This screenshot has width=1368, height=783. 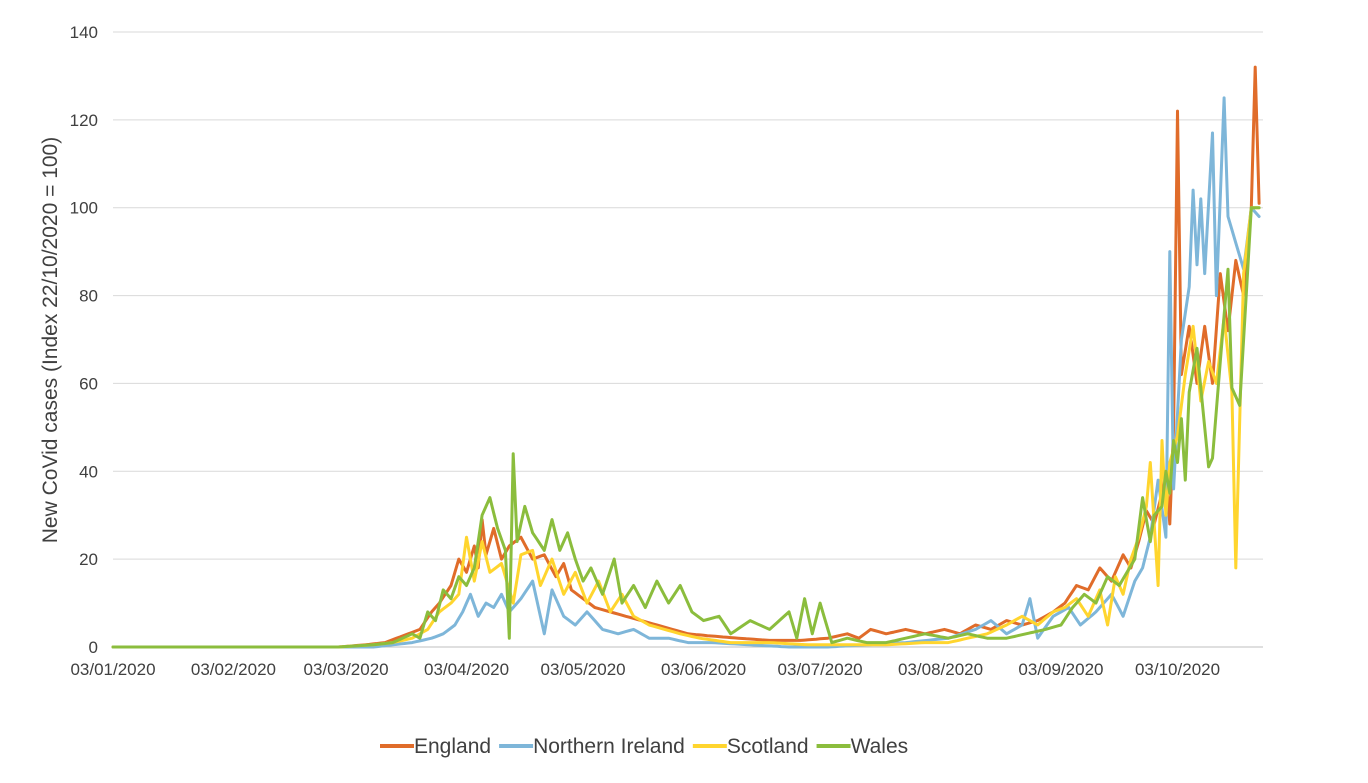 I want to click on legend-label: Northern Ireland, so click(x=609, y=746).